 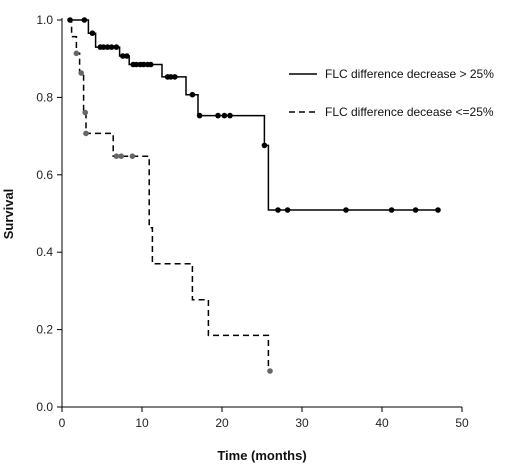 I want to click on x-tick-label: 0, so click(x=62, y=423).